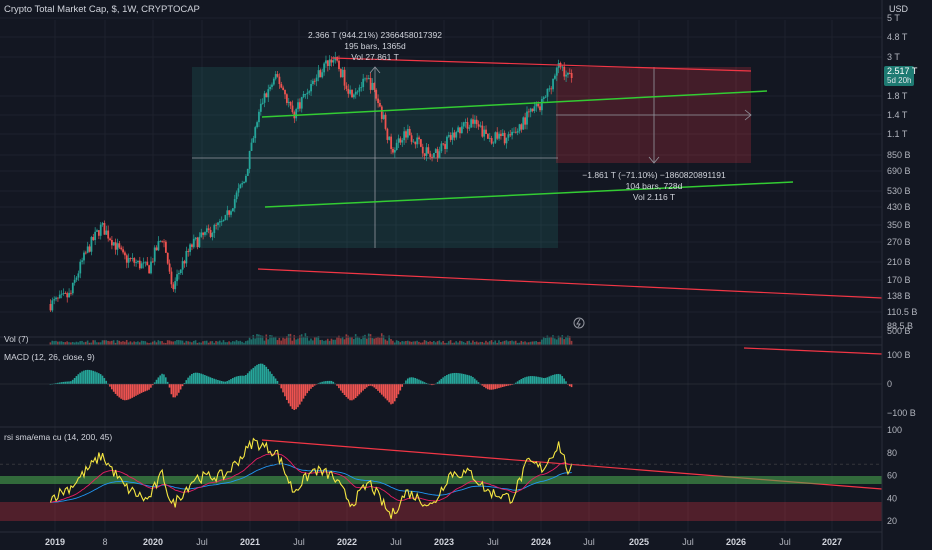 The height and width of the screenshot is (550, 932). I want to click on green-trendline-upper, so click(514, 104).